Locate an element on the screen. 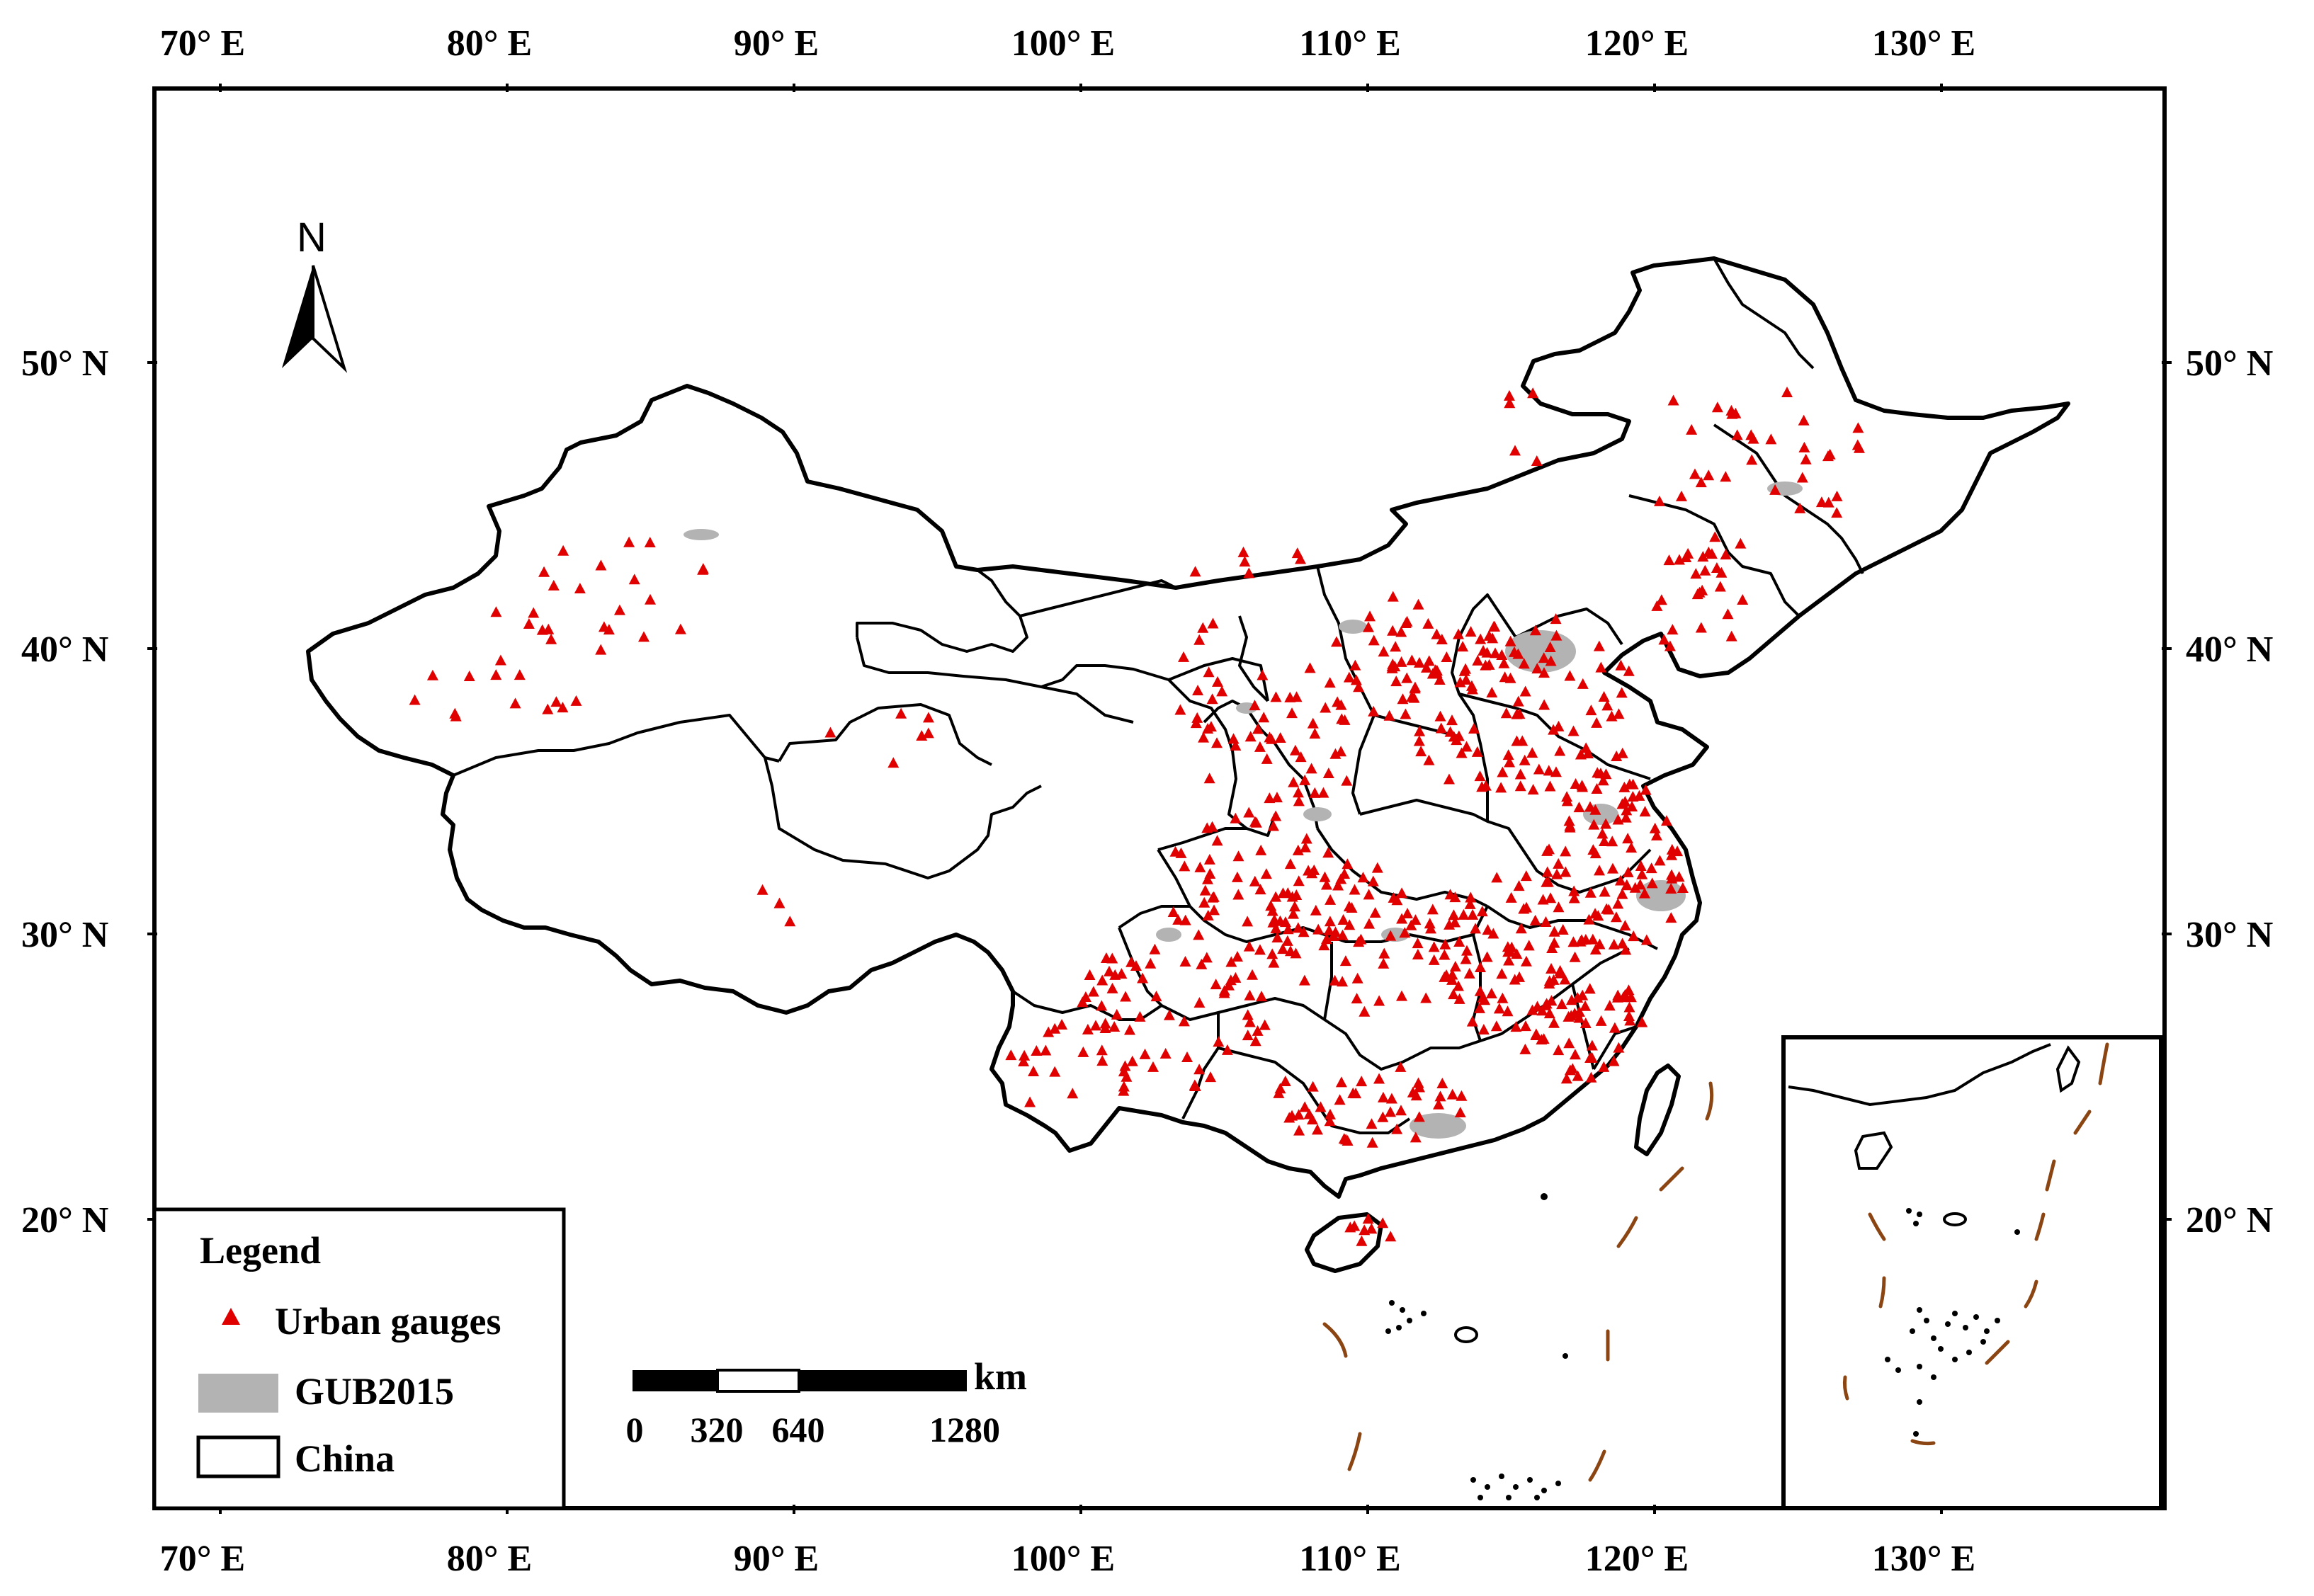 This screenshot has height=1596, width=2314. urban-gauge-legend-icon is located at coordinates (231, 1316).